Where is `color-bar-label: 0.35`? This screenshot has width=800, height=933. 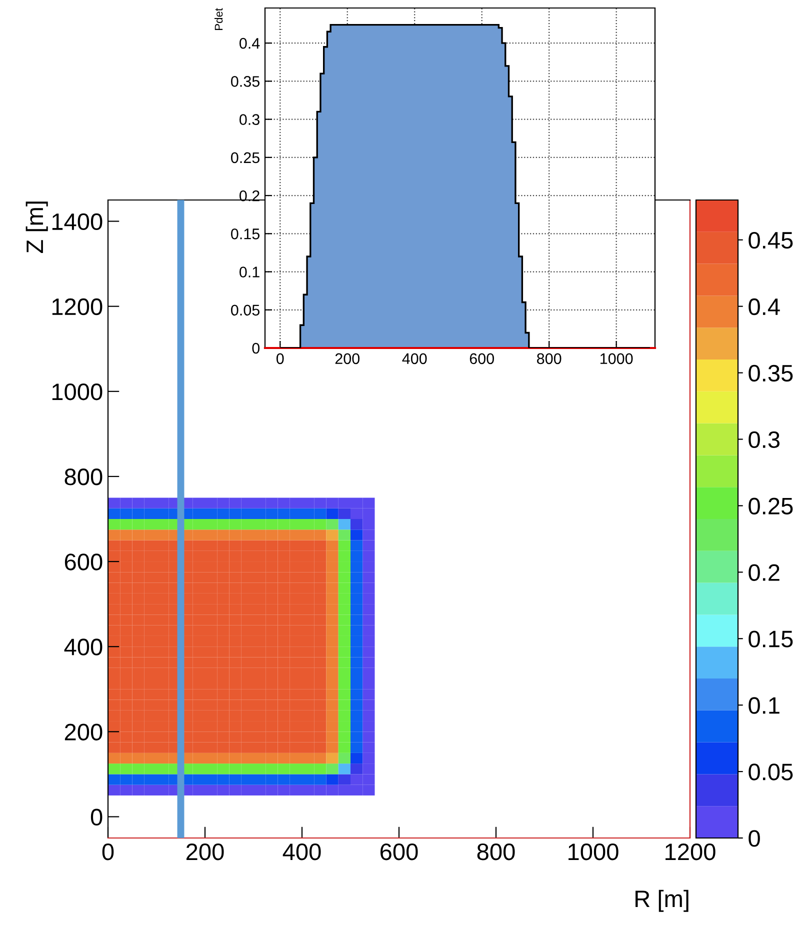
color-bar-label: 0.35 is located at coordinates (770, 373).